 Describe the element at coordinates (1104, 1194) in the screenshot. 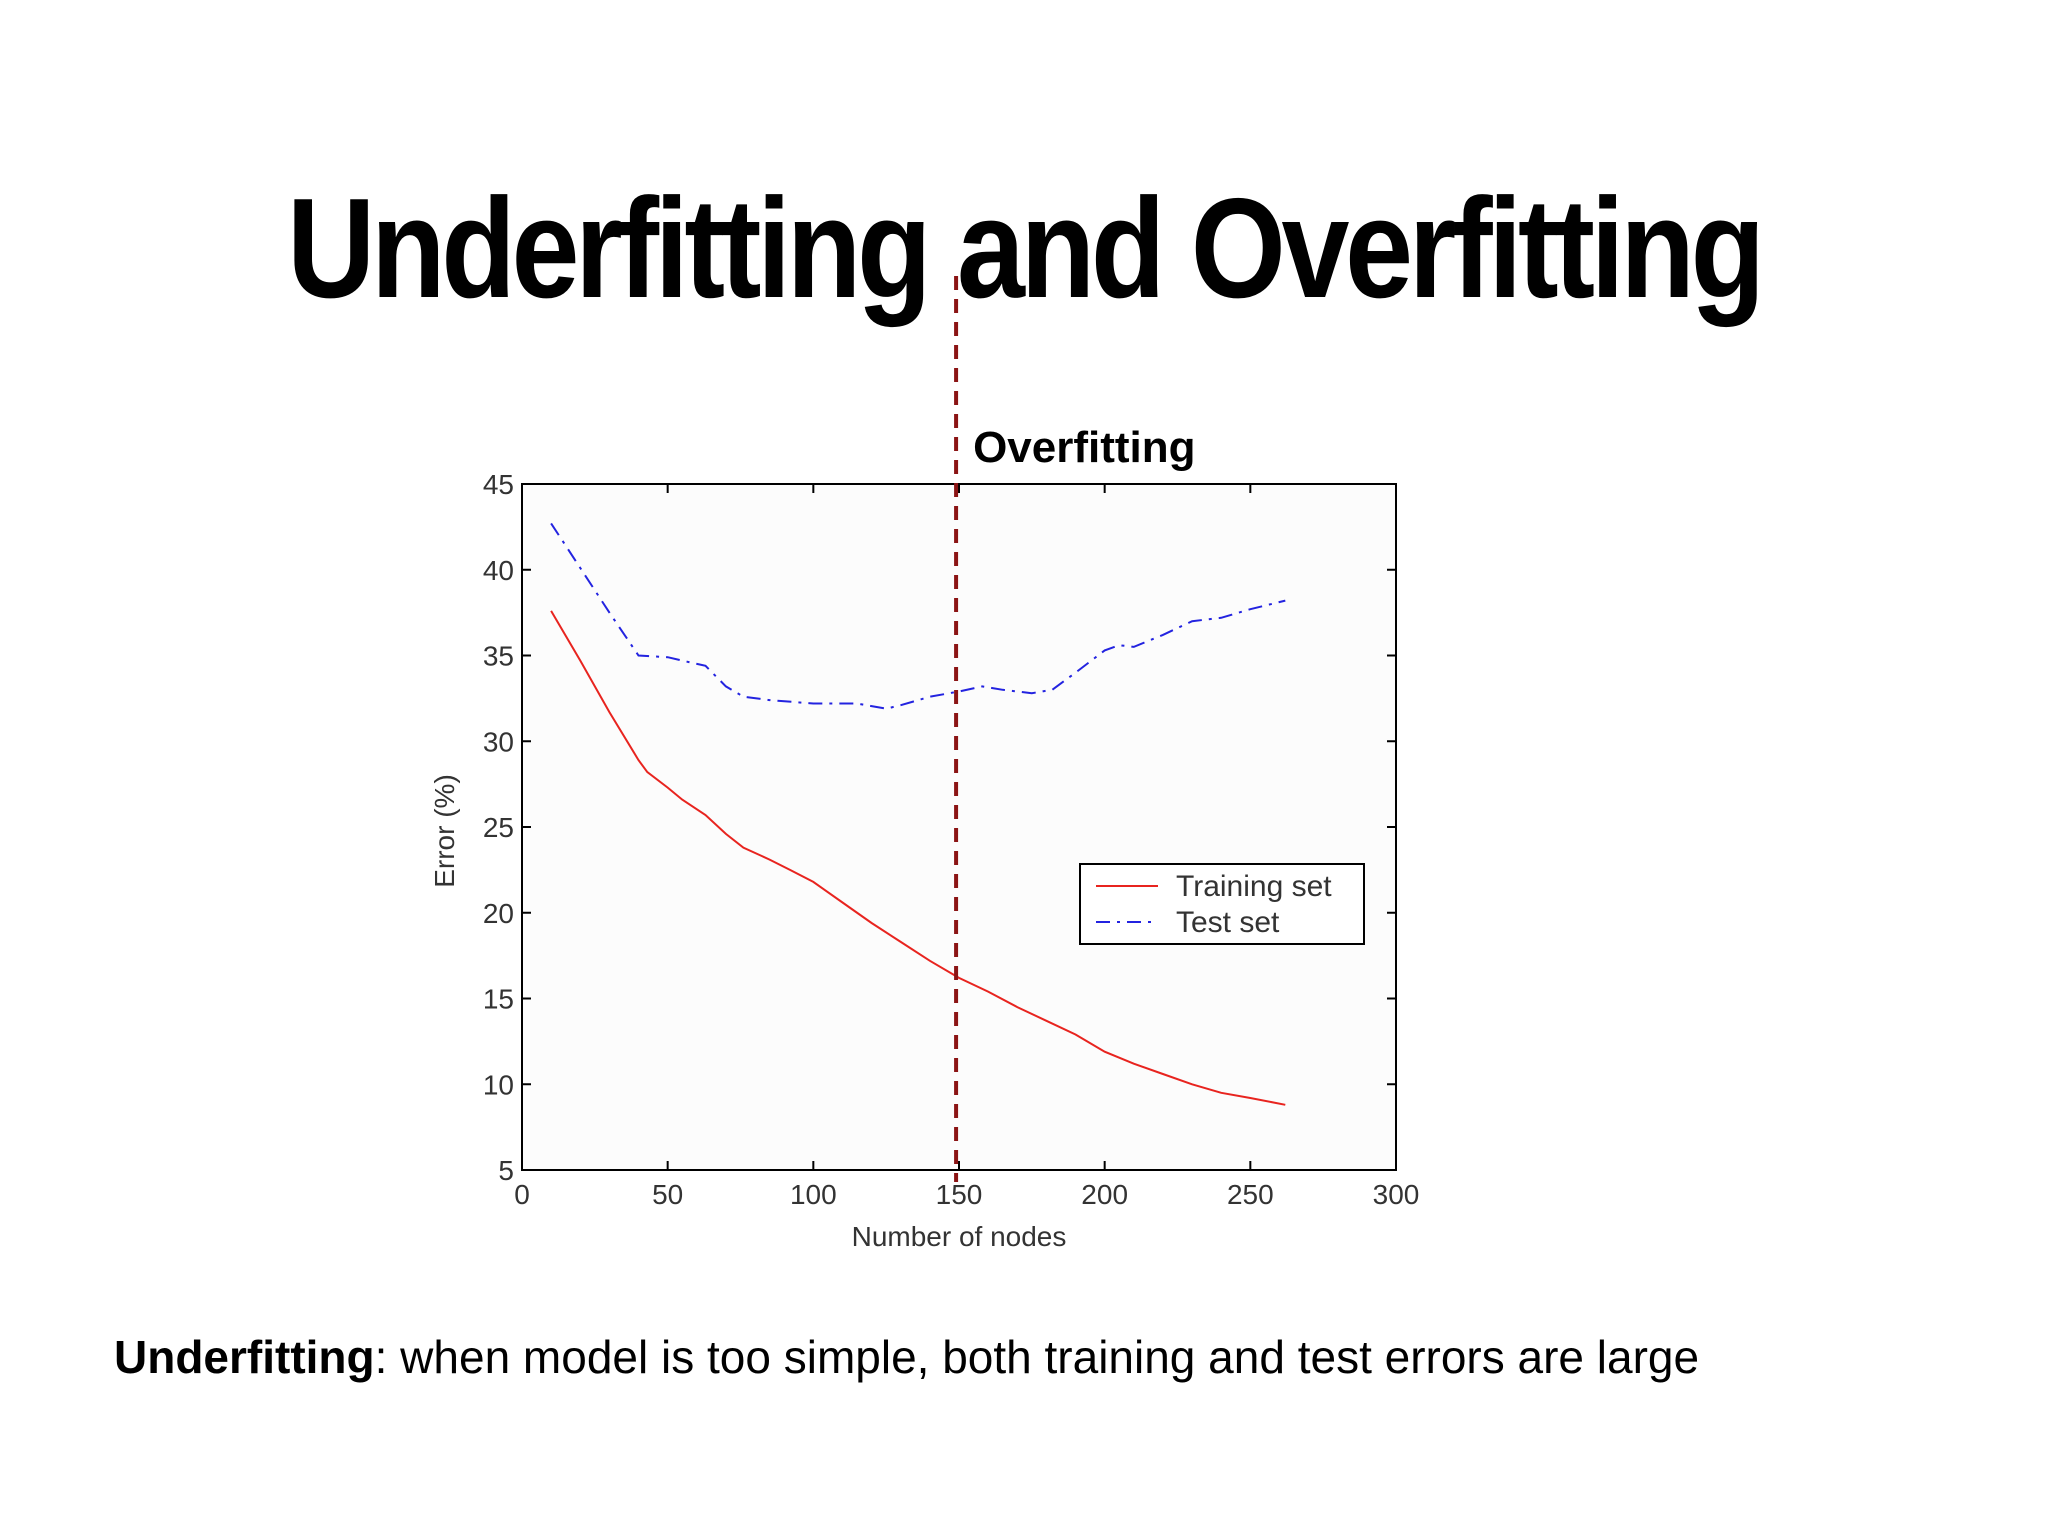

I see `x-tick-label: 200` at that location.